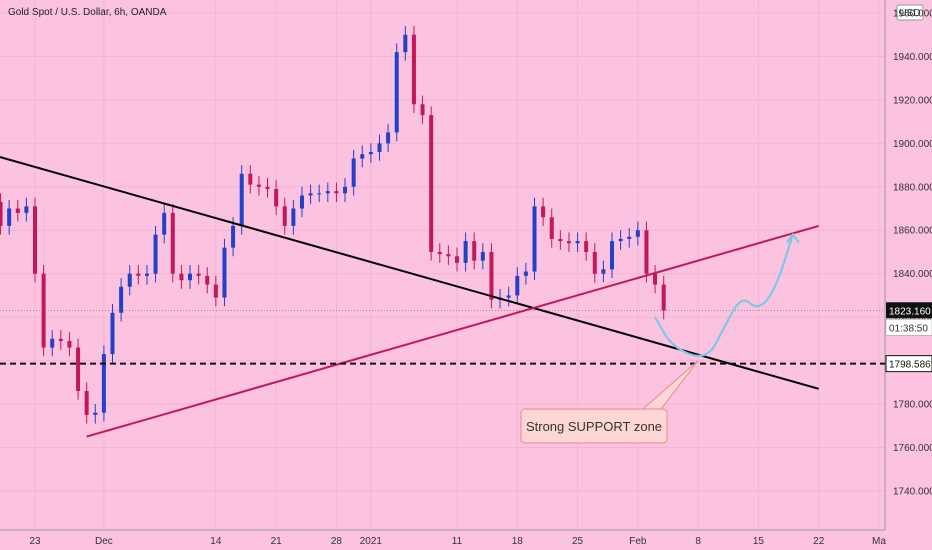 This screenshot has height=550, width=932. Describe the element at coordinates (912, 187) in the screenshot. I see `y-tick-label: 1880.000` at that location.